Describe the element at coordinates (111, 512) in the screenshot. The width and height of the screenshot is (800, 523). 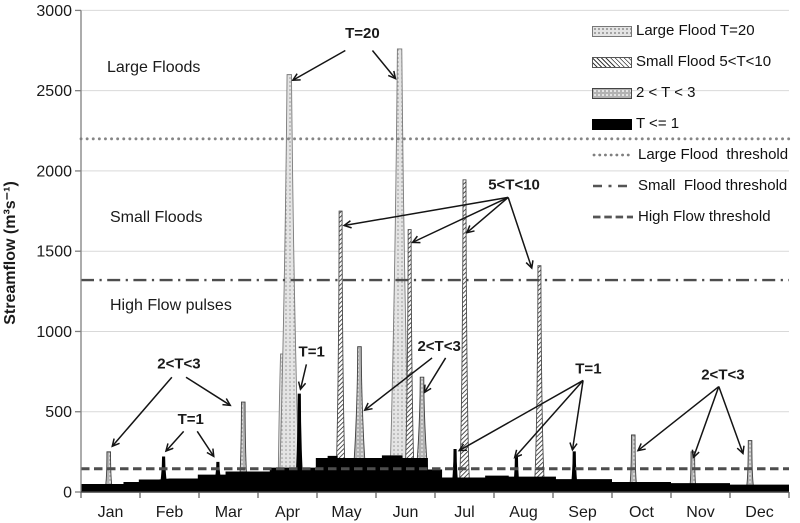
I see `month-label: Jan` at that location.